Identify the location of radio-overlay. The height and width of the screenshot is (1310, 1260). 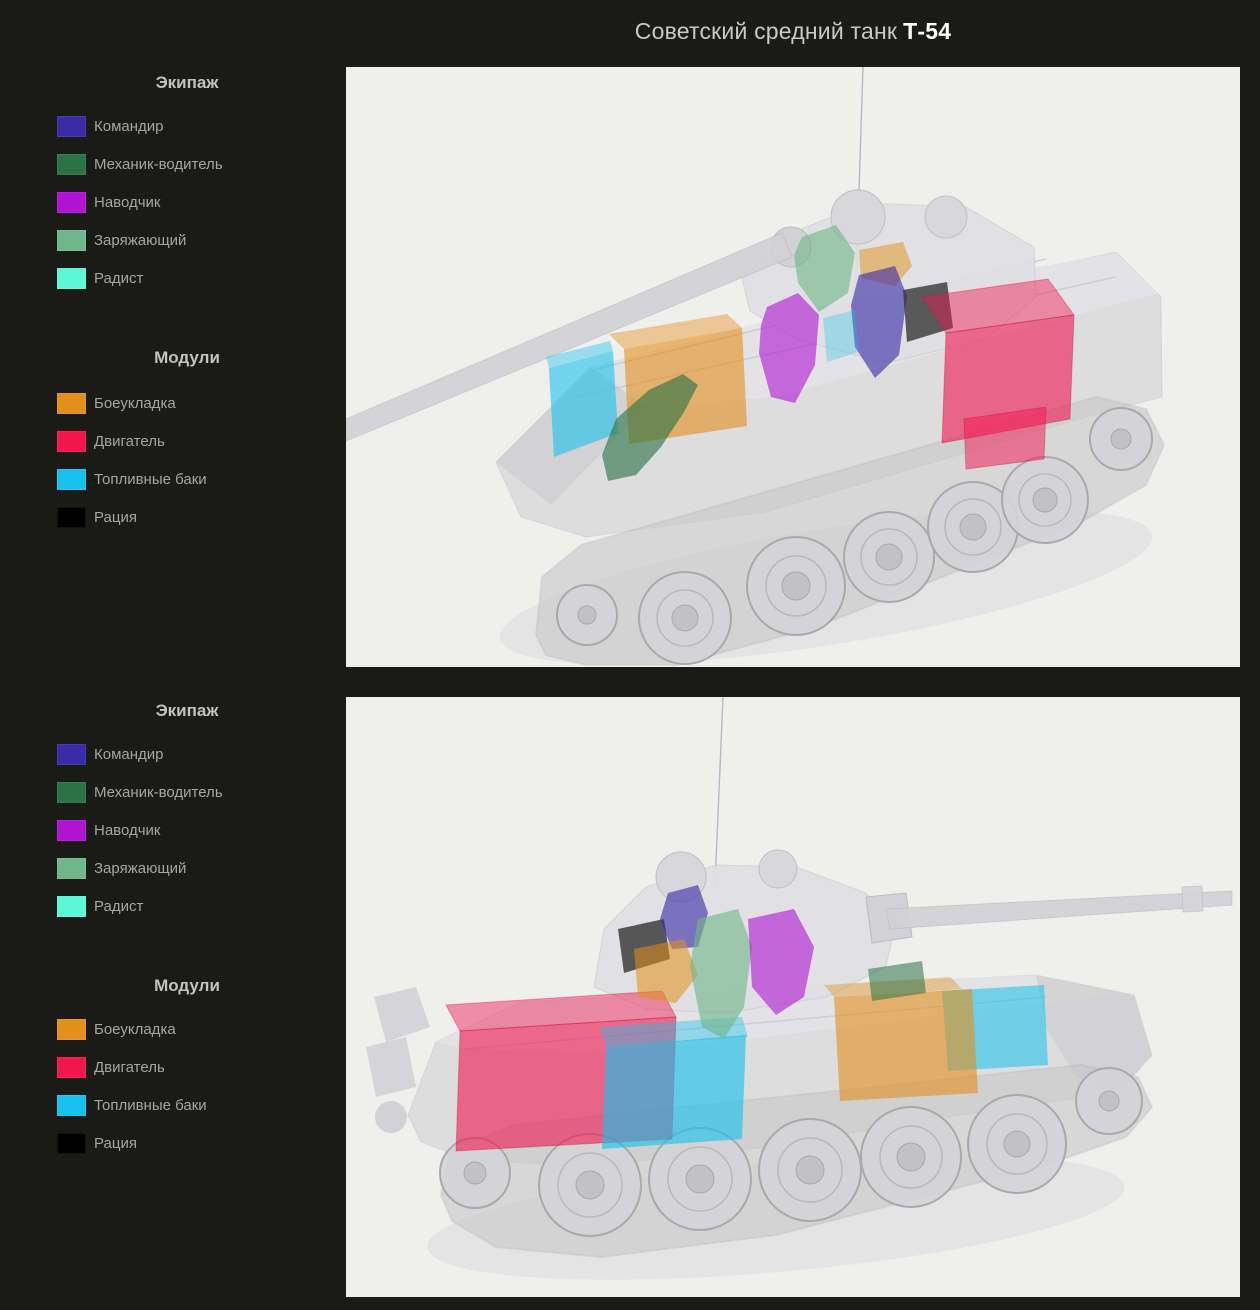
(928, 312).